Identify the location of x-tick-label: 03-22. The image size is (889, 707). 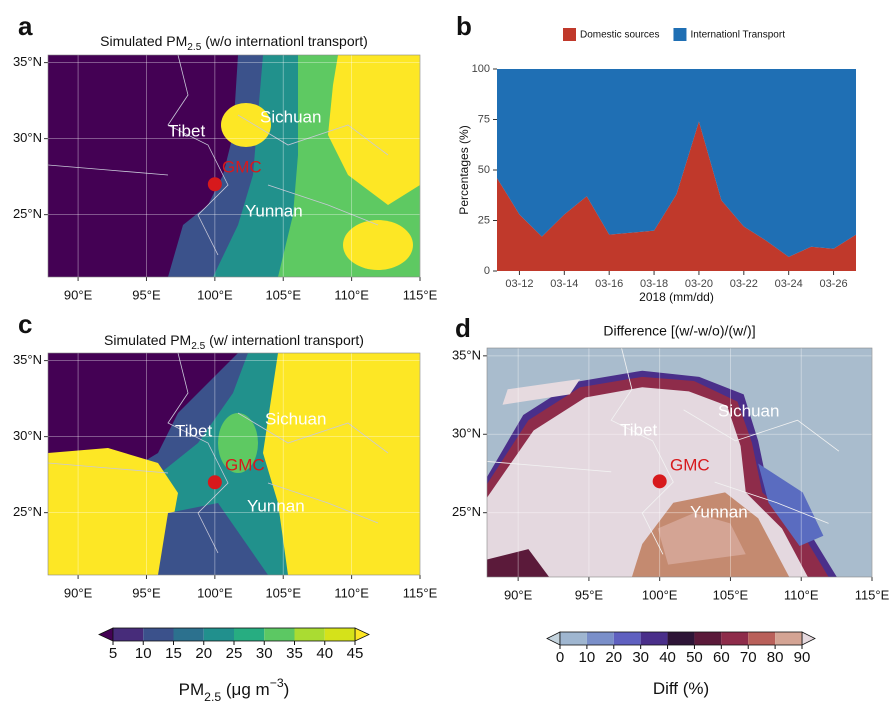
(744, 284).